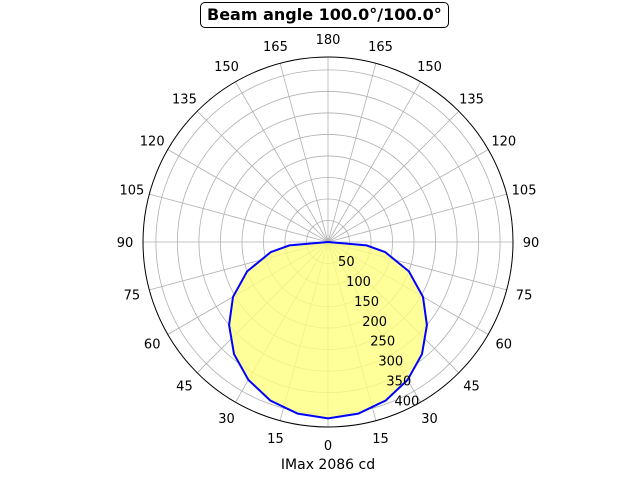  I want to click on intensity-curve, so click(328, 330).